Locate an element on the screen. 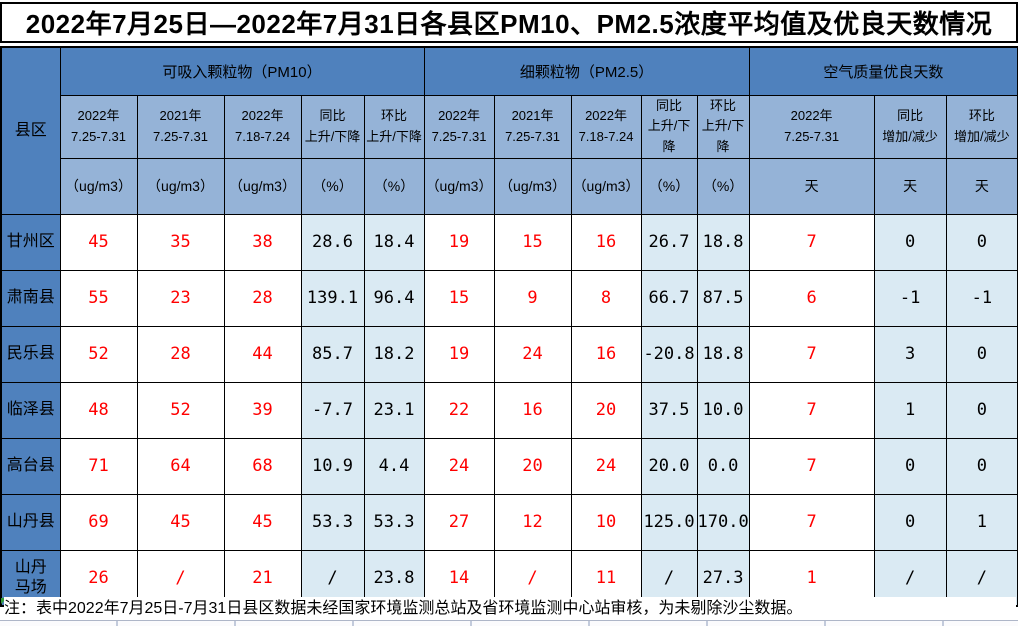  value-cell: 0.0 is located at coordinates (723, 466).